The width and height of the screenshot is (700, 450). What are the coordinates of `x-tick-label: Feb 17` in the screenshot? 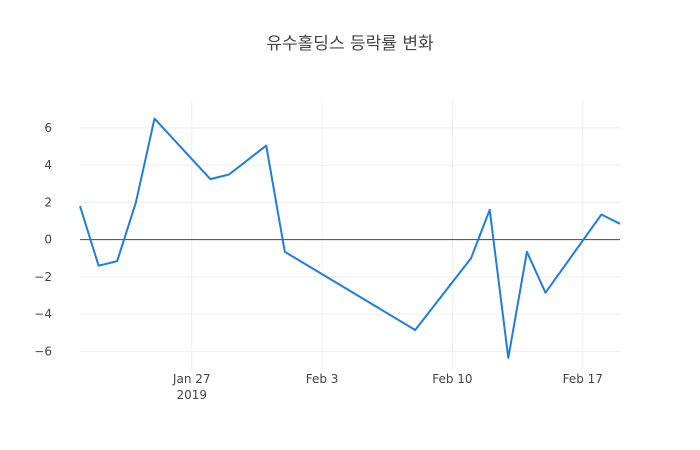 It's located at (583, 379).